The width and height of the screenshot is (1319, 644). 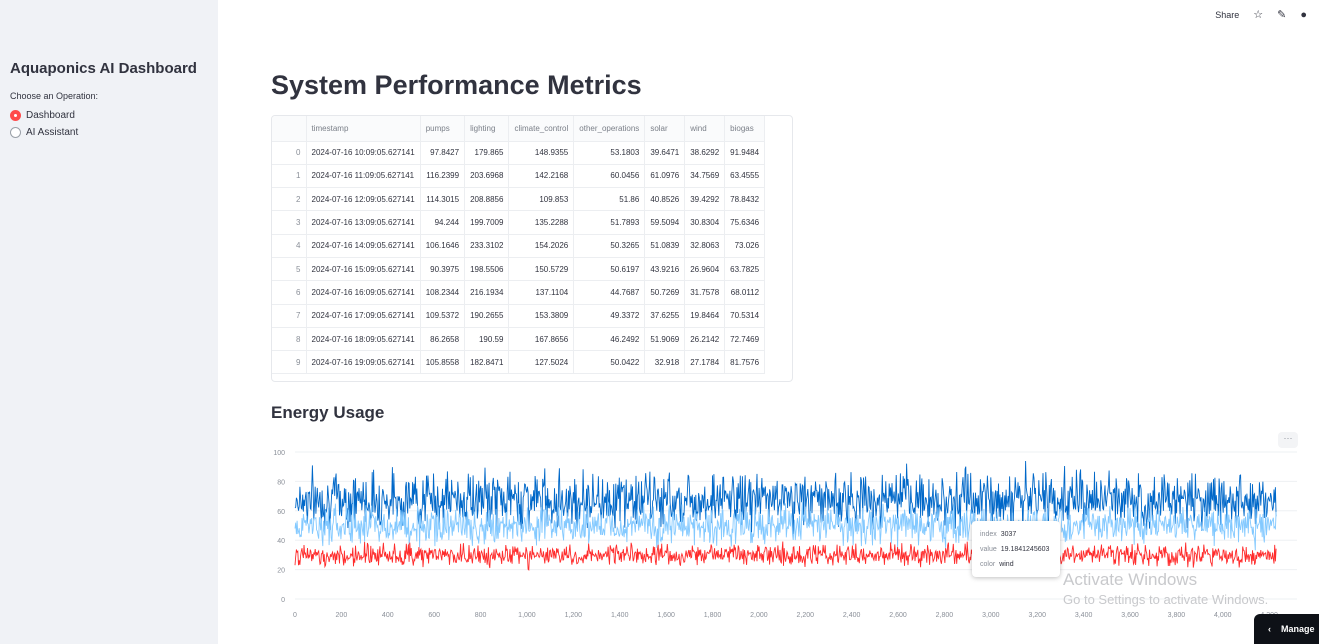 What do you see at coordinates (443, 269) in the screenshot?
I see `table-cell: 90.3975` at bounding box center [443, 269].